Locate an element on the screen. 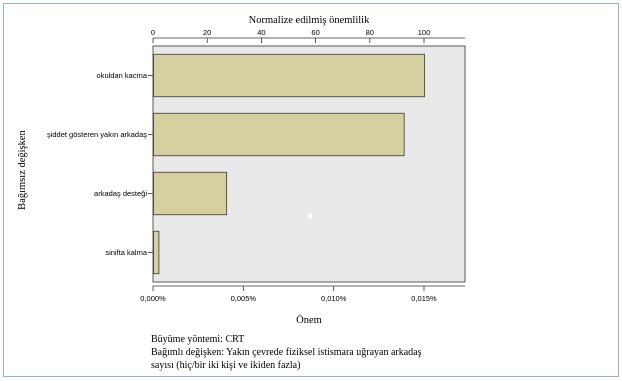 The height and width of the screenshot is (381, 622). top-axis-tick-label: 100 is located at coordinates (424, 32).